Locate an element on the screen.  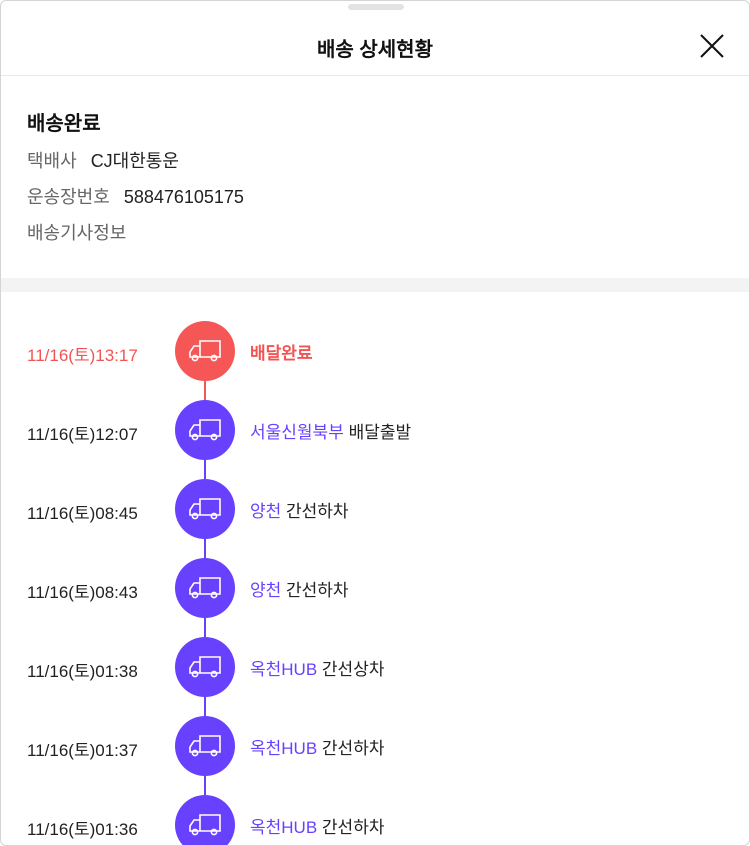
close-button is located at coordinates (712, 46).